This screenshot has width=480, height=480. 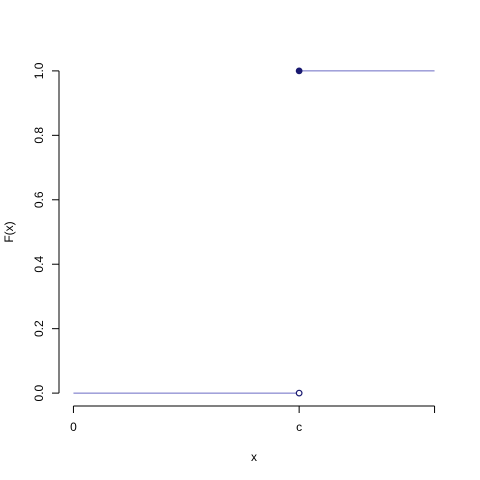 What do you see at coordinates (39, 264) in the screenshot?
I see `y-tick-label: 0.4` at bounding box center [39, 264].